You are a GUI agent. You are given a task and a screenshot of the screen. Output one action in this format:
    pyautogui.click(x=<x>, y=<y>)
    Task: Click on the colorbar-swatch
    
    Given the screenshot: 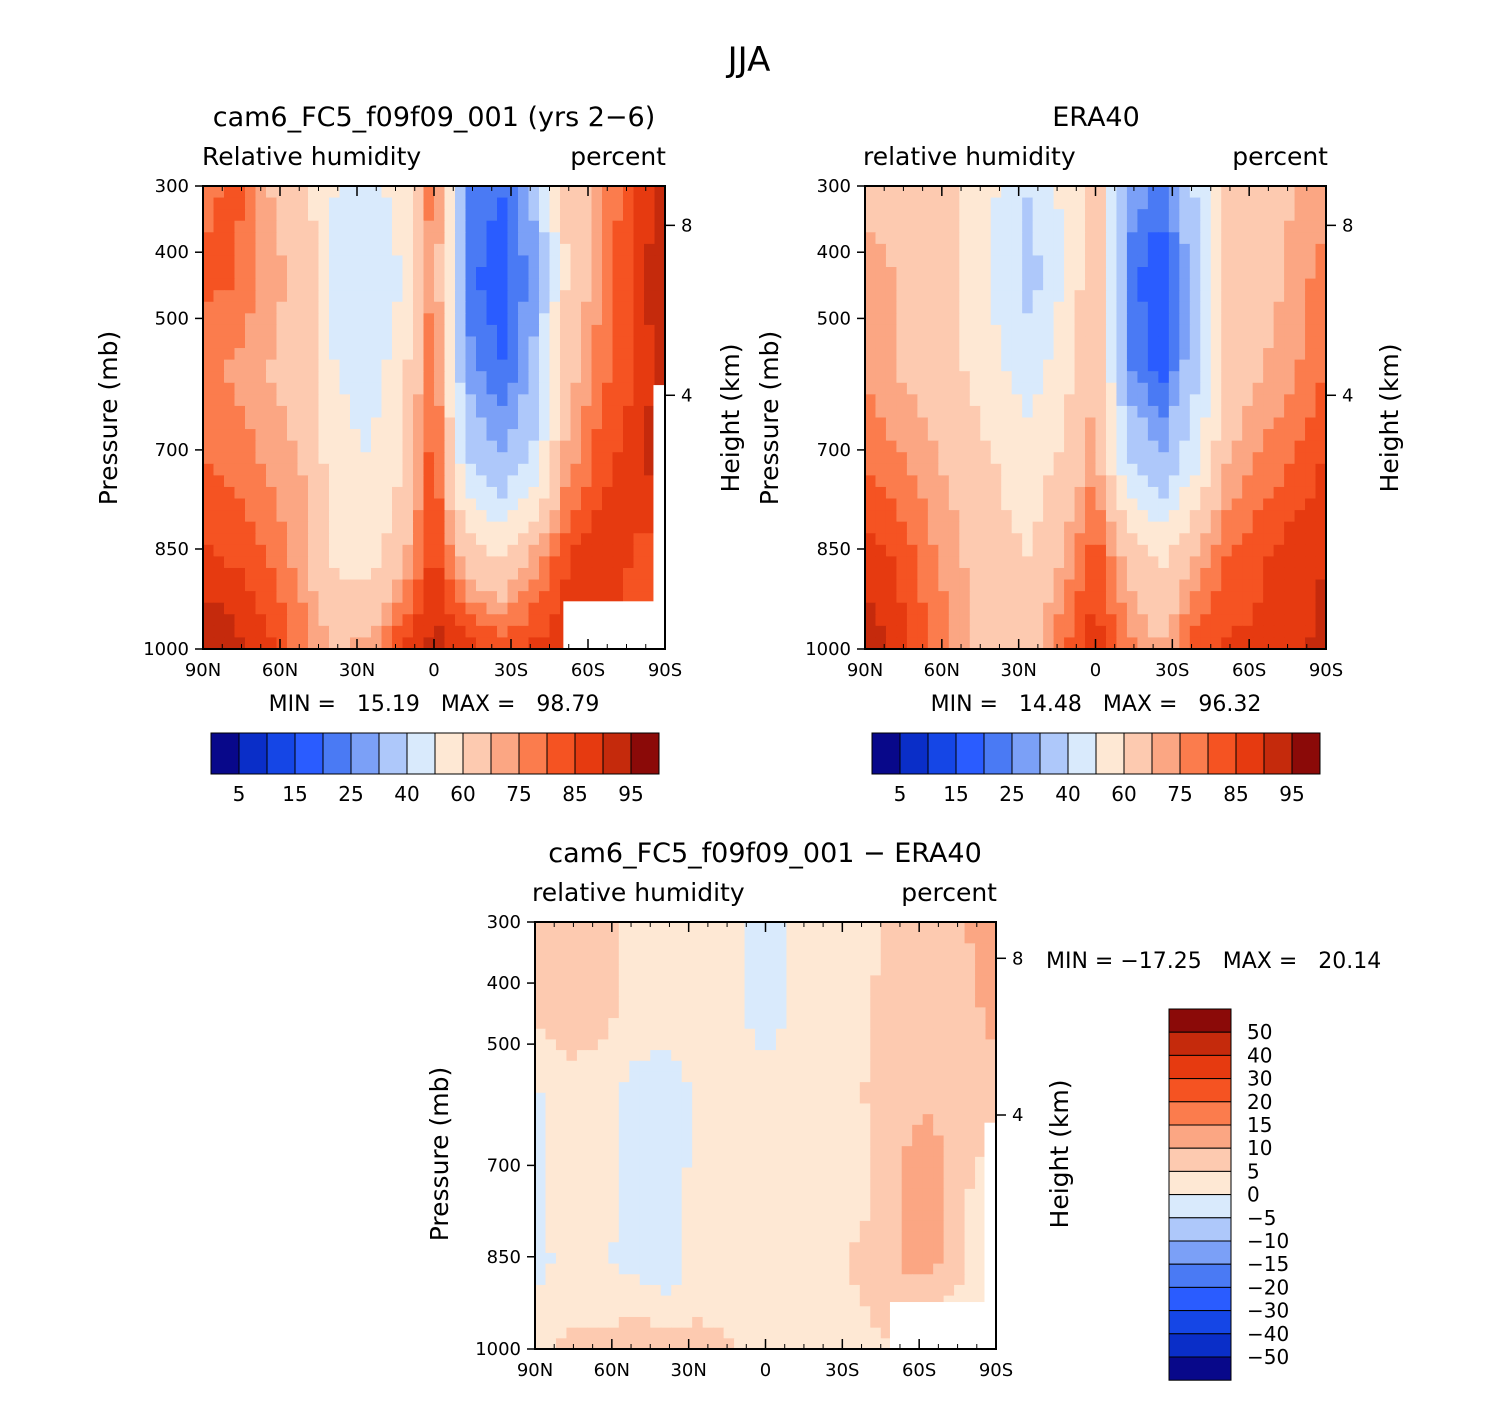 What is the action you would take?
    pyautogui.click(x=1054, y=753)
    